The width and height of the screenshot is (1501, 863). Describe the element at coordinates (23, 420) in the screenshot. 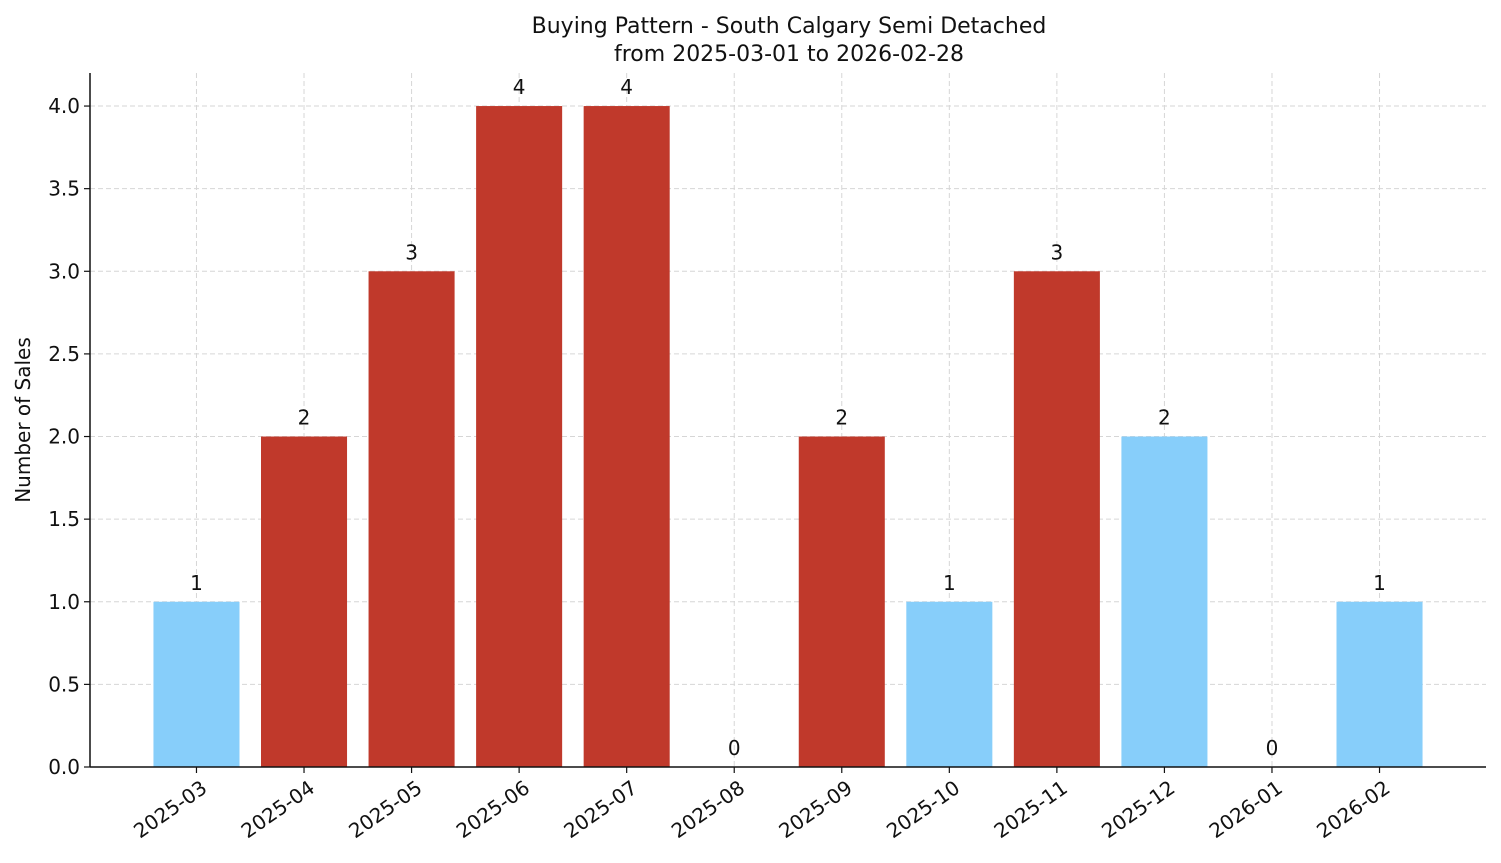

I see `y-axis-label: Number of Sales` at that location.